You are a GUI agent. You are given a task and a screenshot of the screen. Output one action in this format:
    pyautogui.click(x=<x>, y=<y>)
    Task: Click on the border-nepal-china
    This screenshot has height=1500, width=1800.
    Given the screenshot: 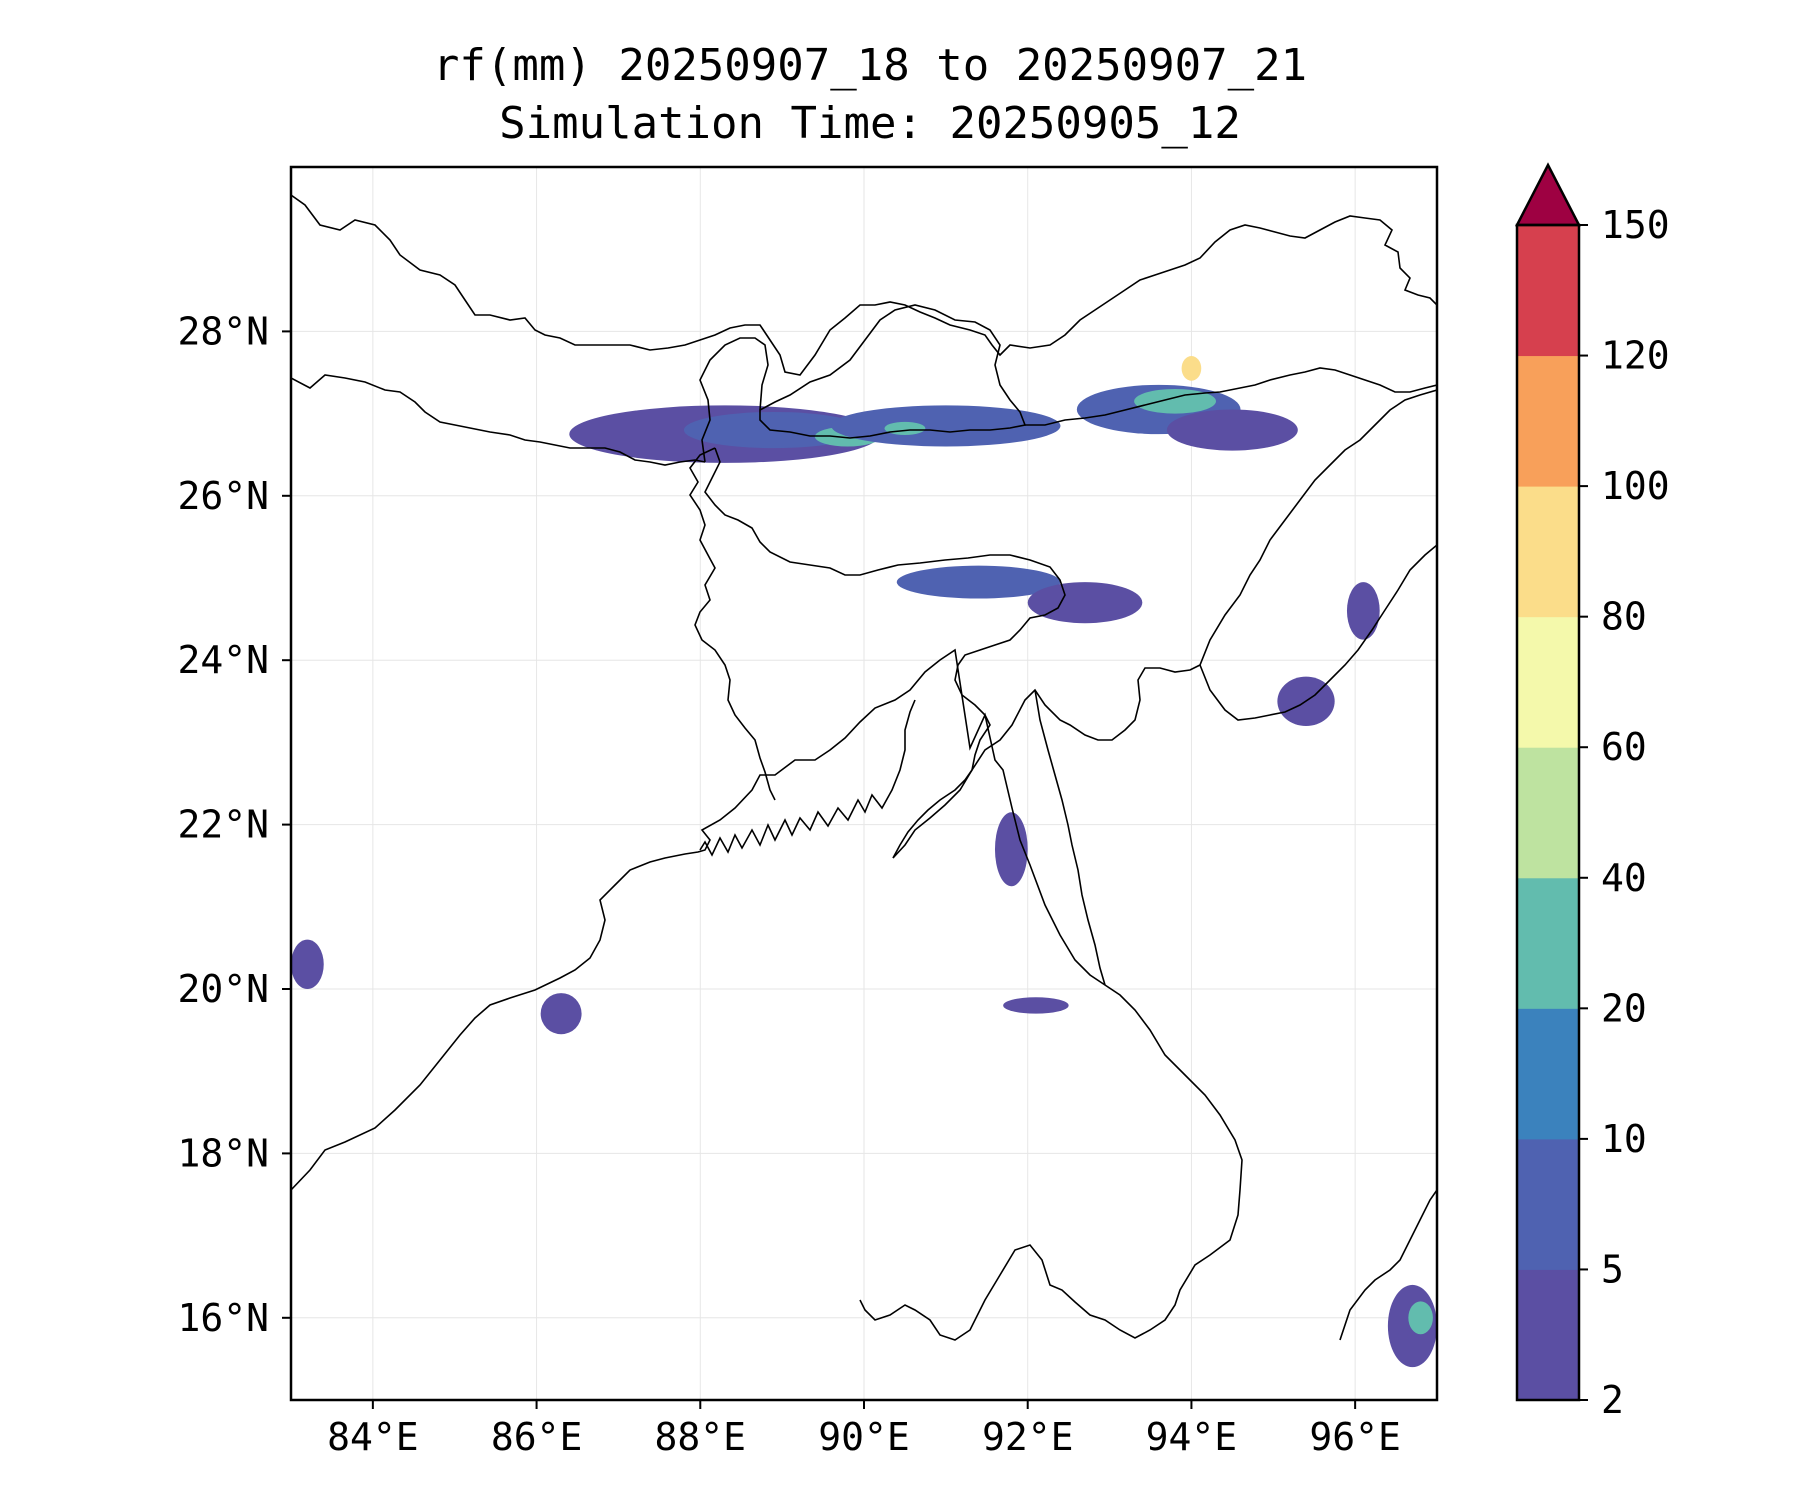 What is the action you would take?
    pyautogui.click(x=864, y=285)
    